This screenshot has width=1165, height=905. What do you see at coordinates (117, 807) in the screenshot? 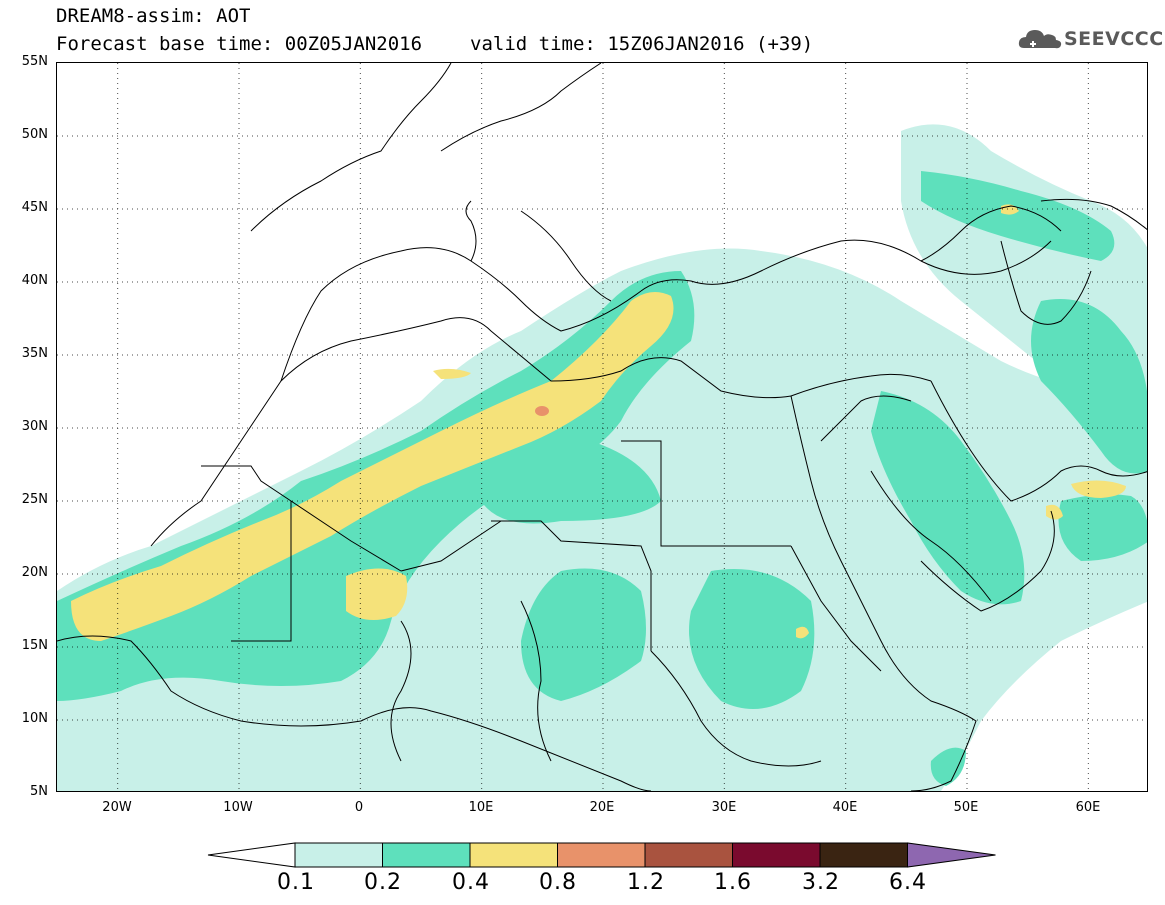
I see `lon-label-20w: 20W` at bounding box center [117, 807].